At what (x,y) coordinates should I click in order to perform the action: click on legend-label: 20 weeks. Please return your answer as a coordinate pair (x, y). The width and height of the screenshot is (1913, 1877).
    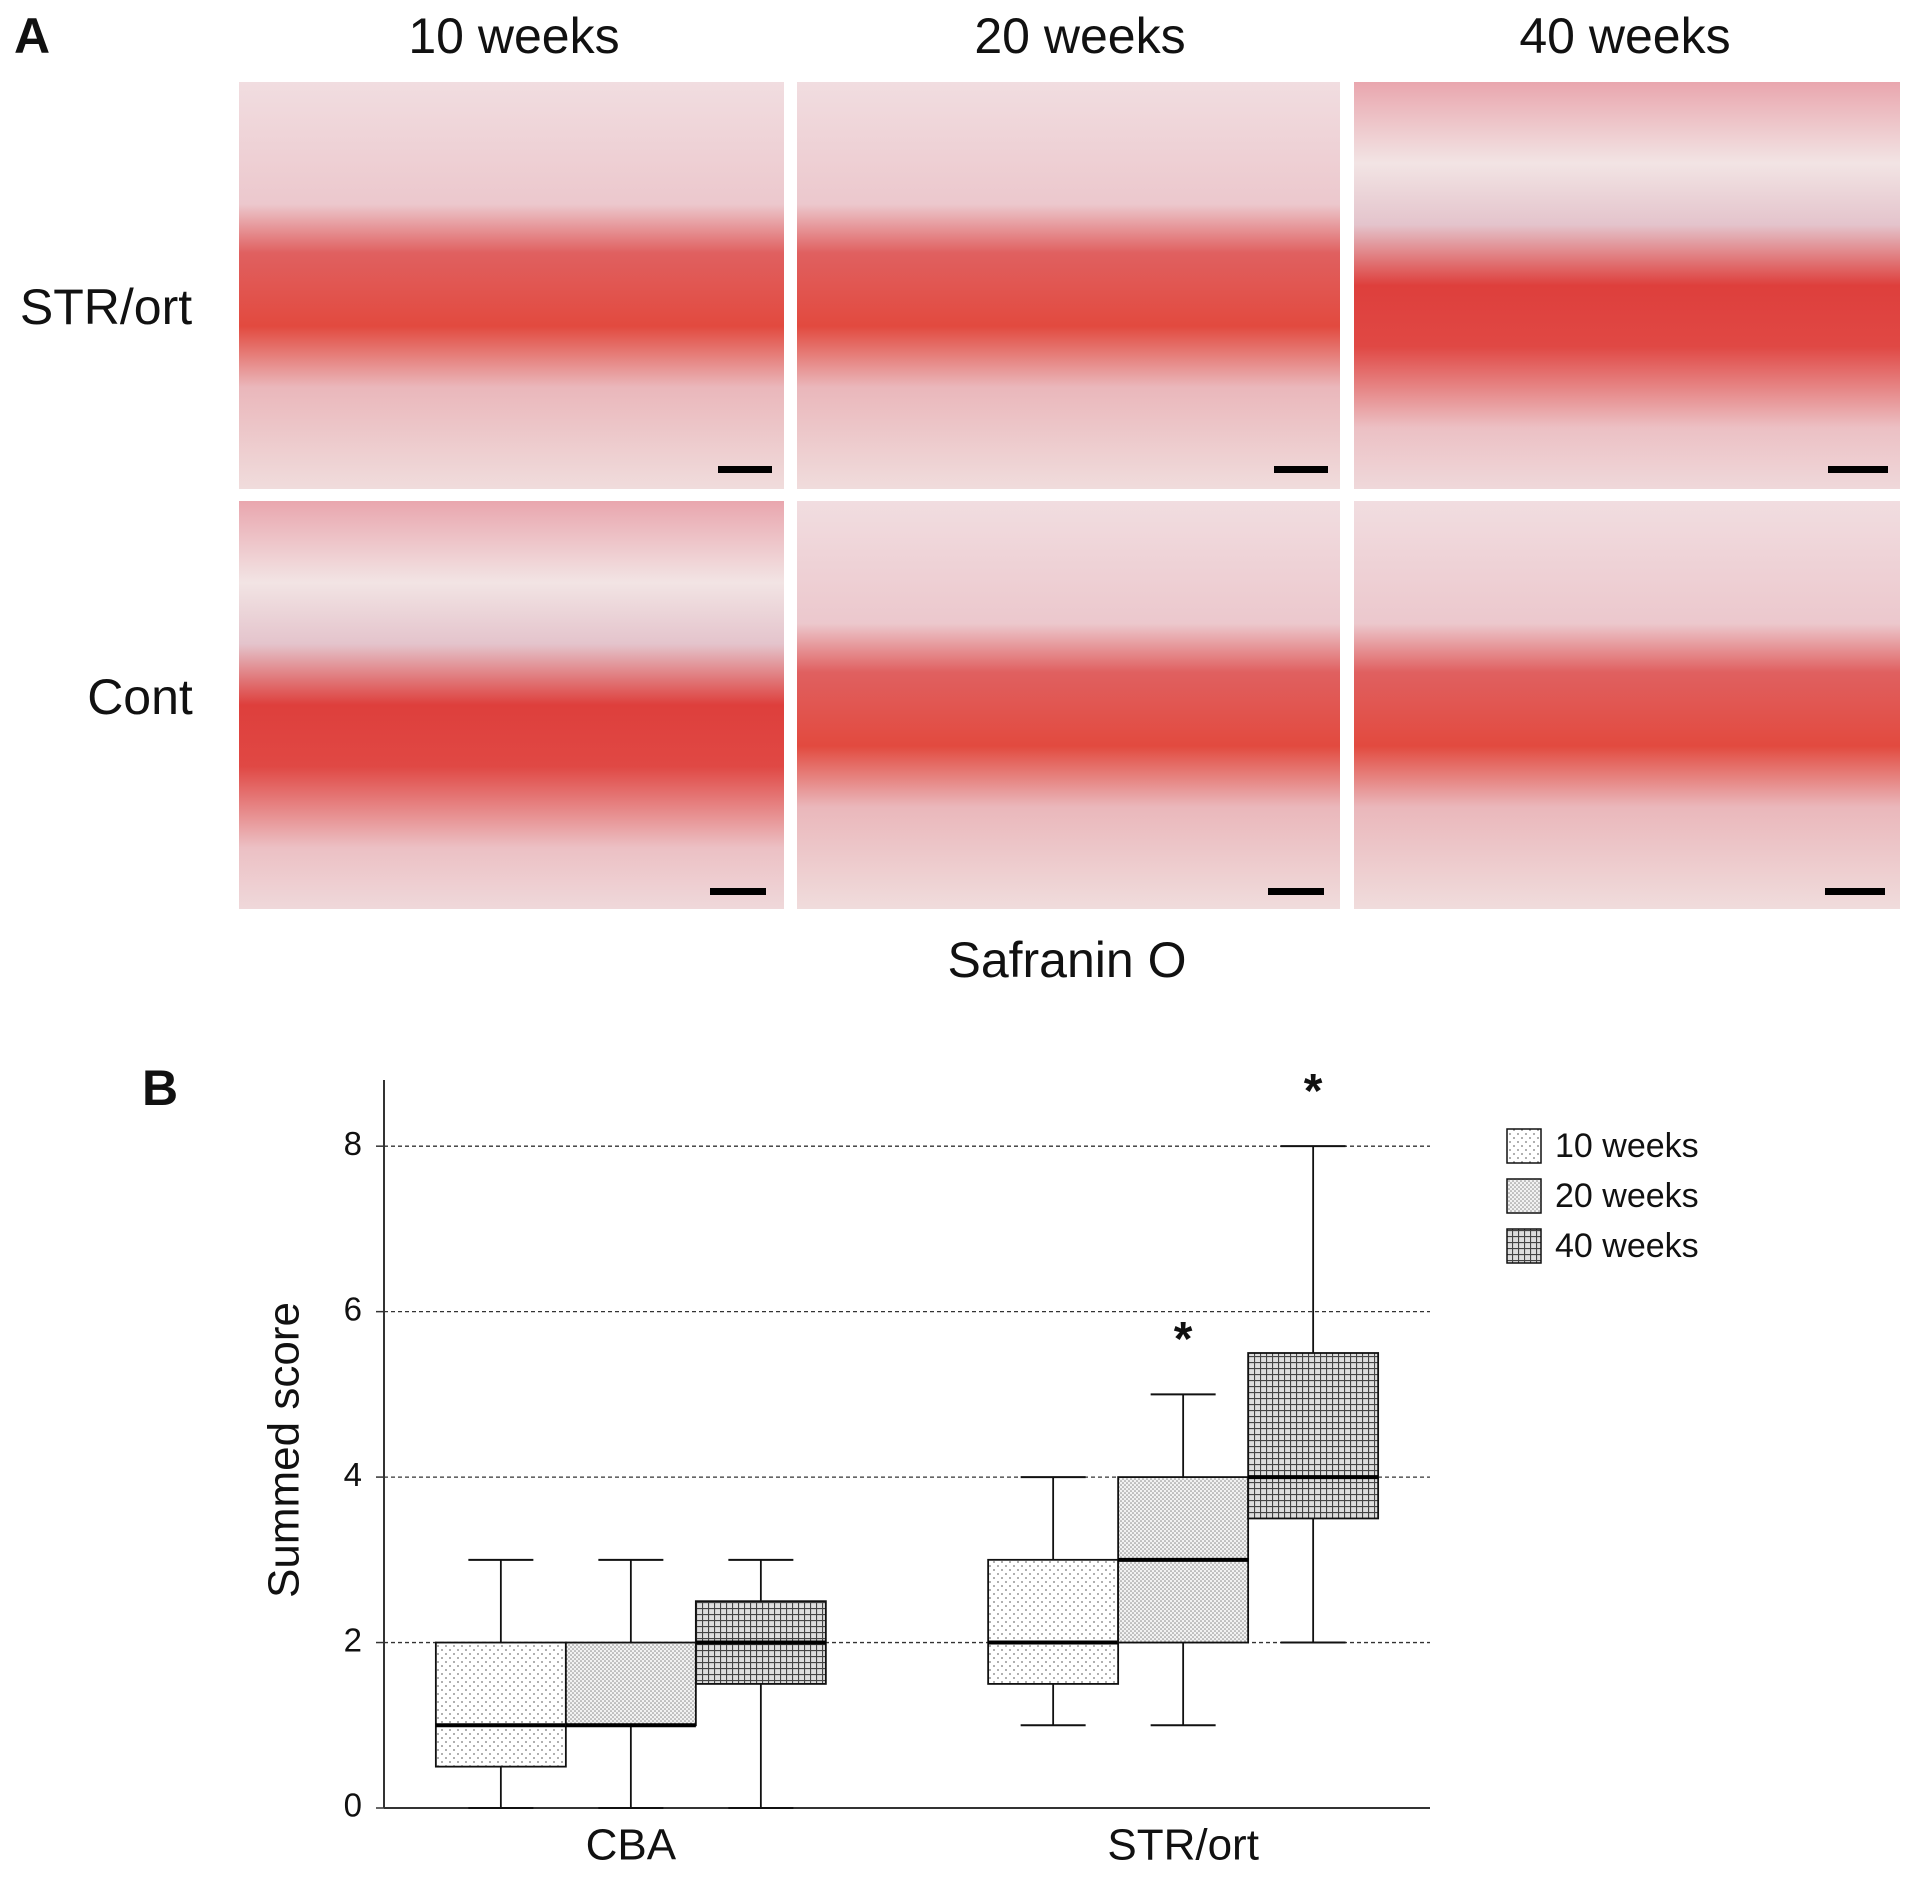
    Looking at the image, I should click on (1627, 1196).